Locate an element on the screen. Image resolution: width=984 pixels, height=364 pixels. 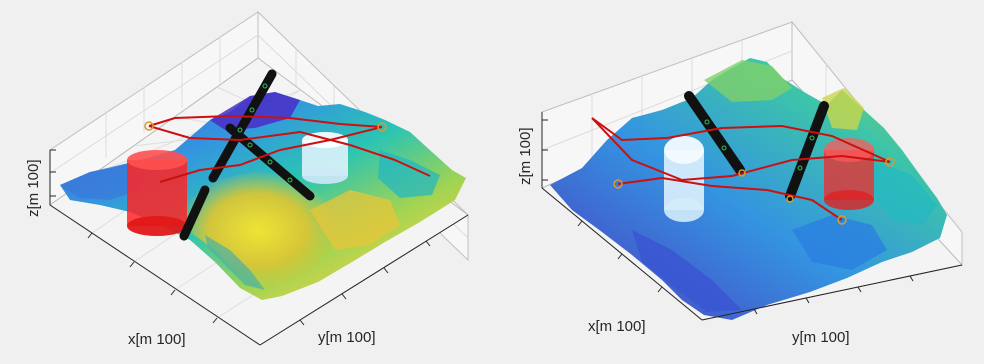
left-z-axis is located at coordinates (52, 177).